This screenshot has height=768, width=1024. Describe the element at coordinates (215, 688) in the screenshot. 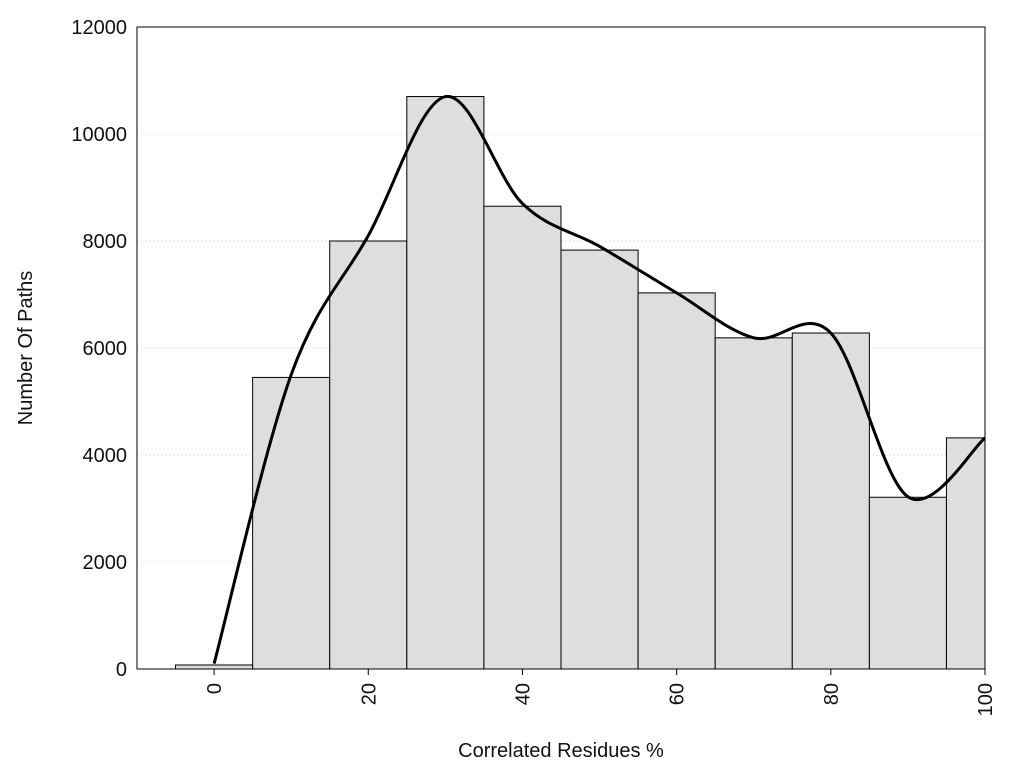

I see `x-tick-label: 0` at that location.